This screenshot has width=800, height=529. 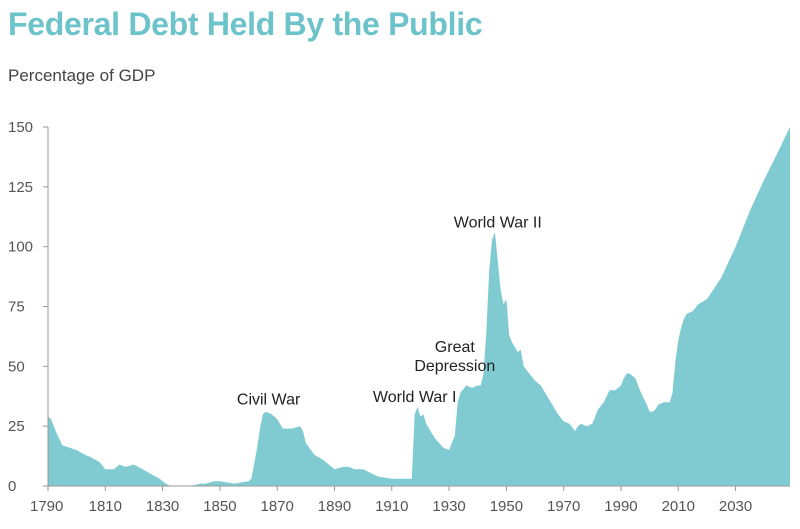 What do you see at coordinates (16, 426) in the screenshot?
I see `y-tick-label: 25` at bounding box center [16, 426].